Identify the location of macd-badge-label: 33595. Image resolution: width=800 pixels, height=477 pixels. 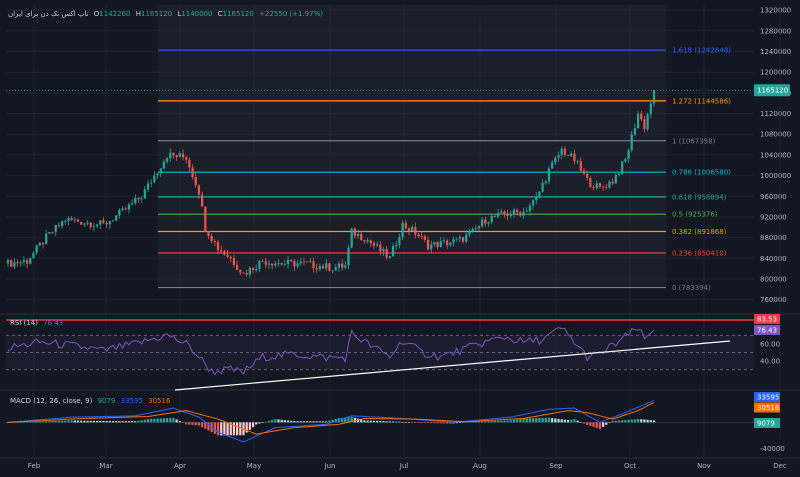
(768, 398).